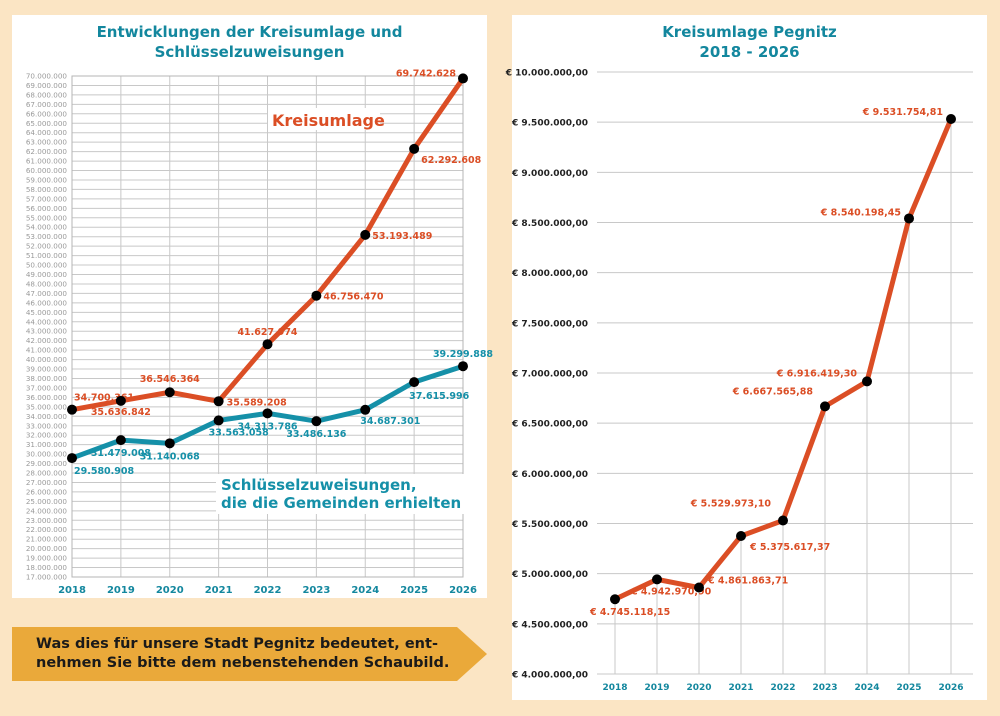 This screenshot has width=1000, height=716. What do you see at coordinates (47, 473) in the screenshot?
I see `y-tick-label: 28.000.000` at bounding box center [47, 473].